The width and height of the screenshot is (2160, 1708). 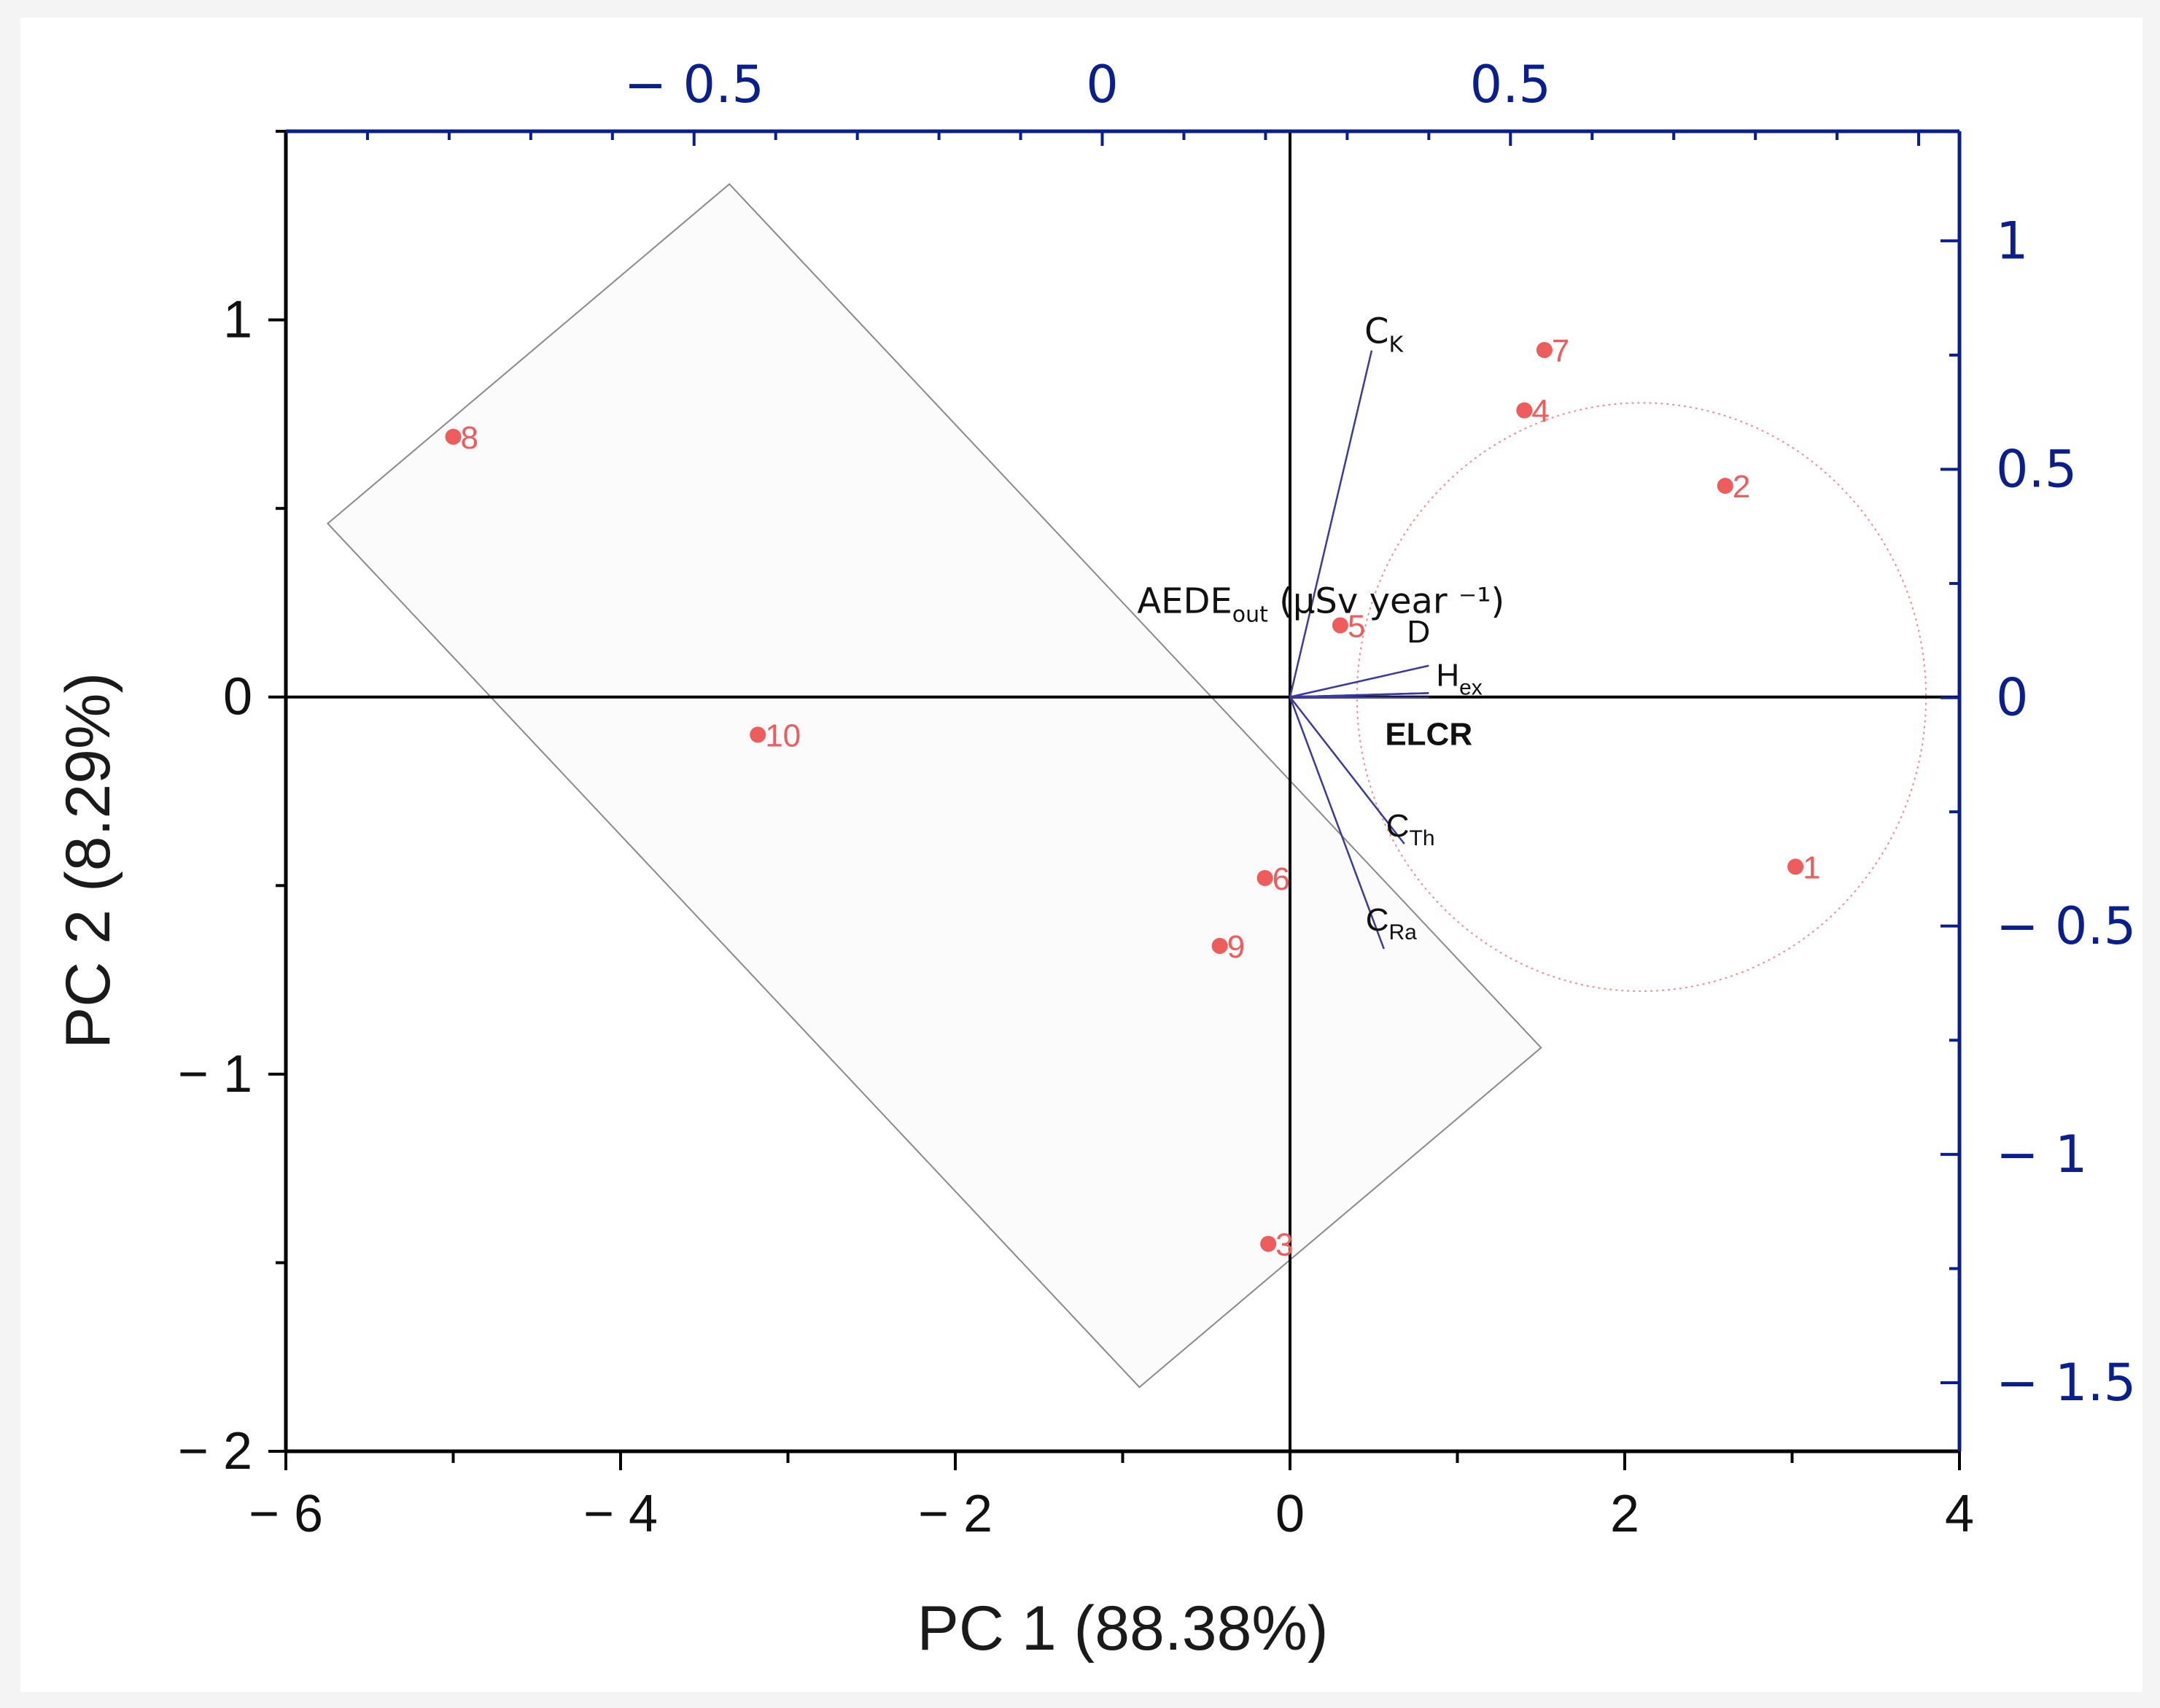 What do you see at coordinates (237, 697) in the screenshot?
I see `y-tick-label: 0` at bounding box center [237, 697].